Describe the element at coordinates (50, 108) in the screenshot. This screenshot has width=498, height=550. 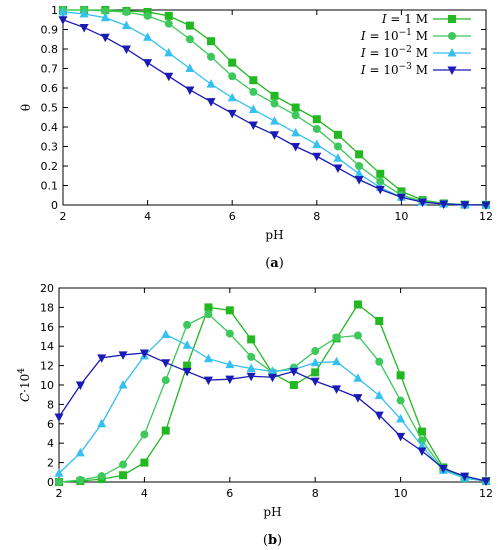
I see `y-tick-label: 0.5` at that location.